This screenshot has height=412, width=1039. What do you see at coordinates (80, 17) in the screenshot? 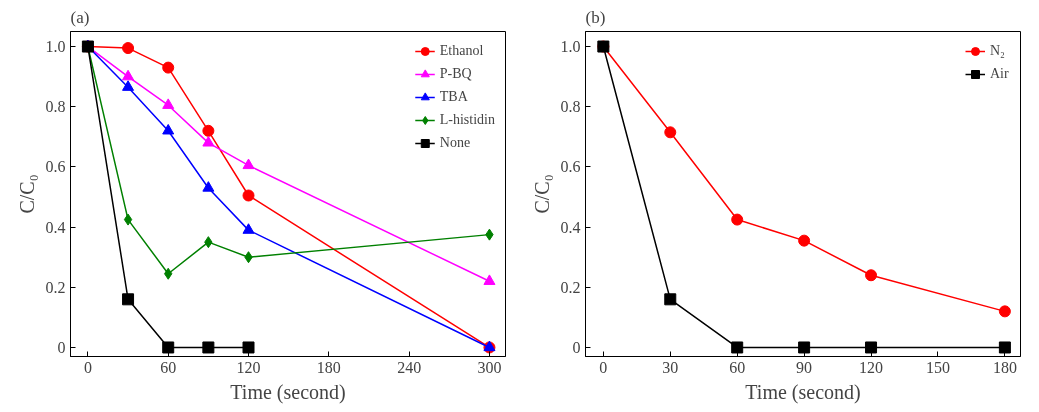
I see `chart-title: (a)` at bounding box center [80, 17].